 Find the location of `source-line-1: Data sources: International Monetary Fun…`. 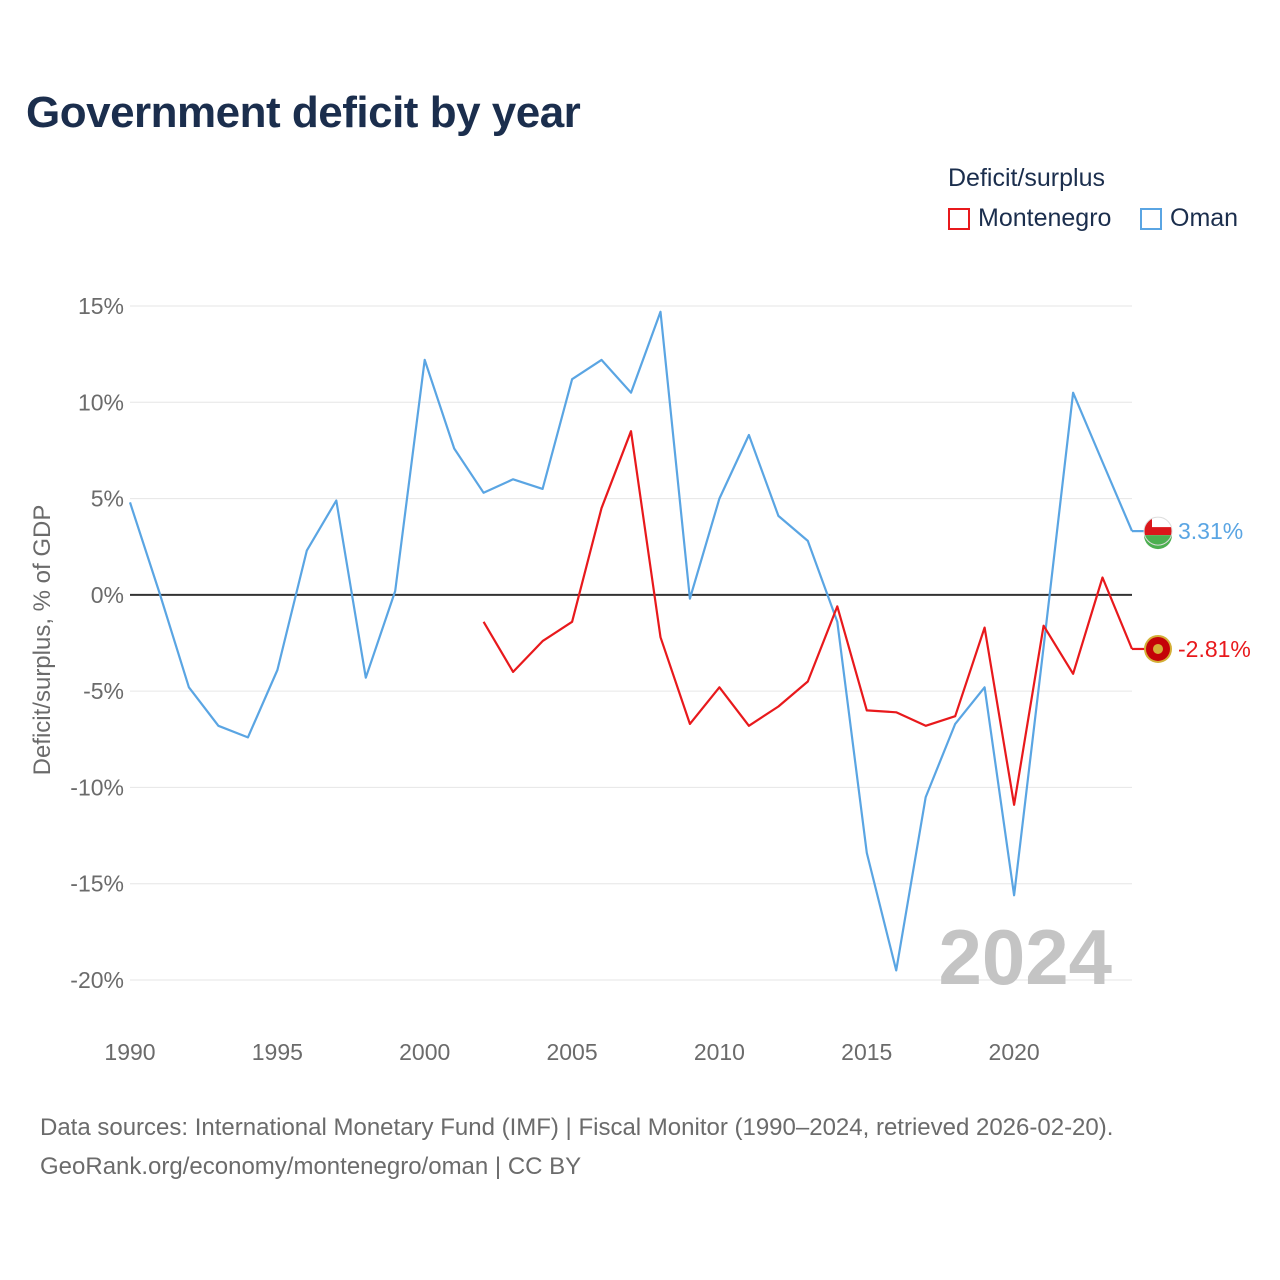

source-line-1: Data sources: International Monetary Fun… is located at coordinates (577, 1127).